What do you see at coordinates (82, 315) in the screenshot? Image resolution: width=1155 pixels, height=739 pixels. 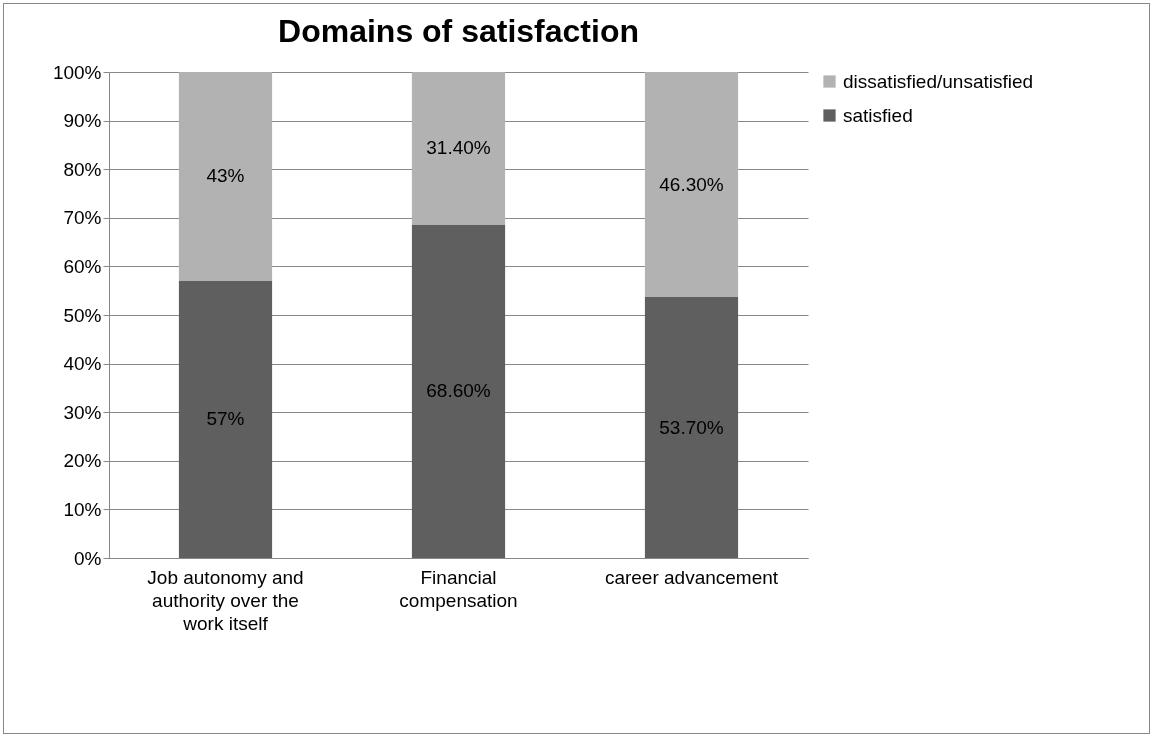 I see `y-tick-label: 50%` at bounding box center [82, 315].